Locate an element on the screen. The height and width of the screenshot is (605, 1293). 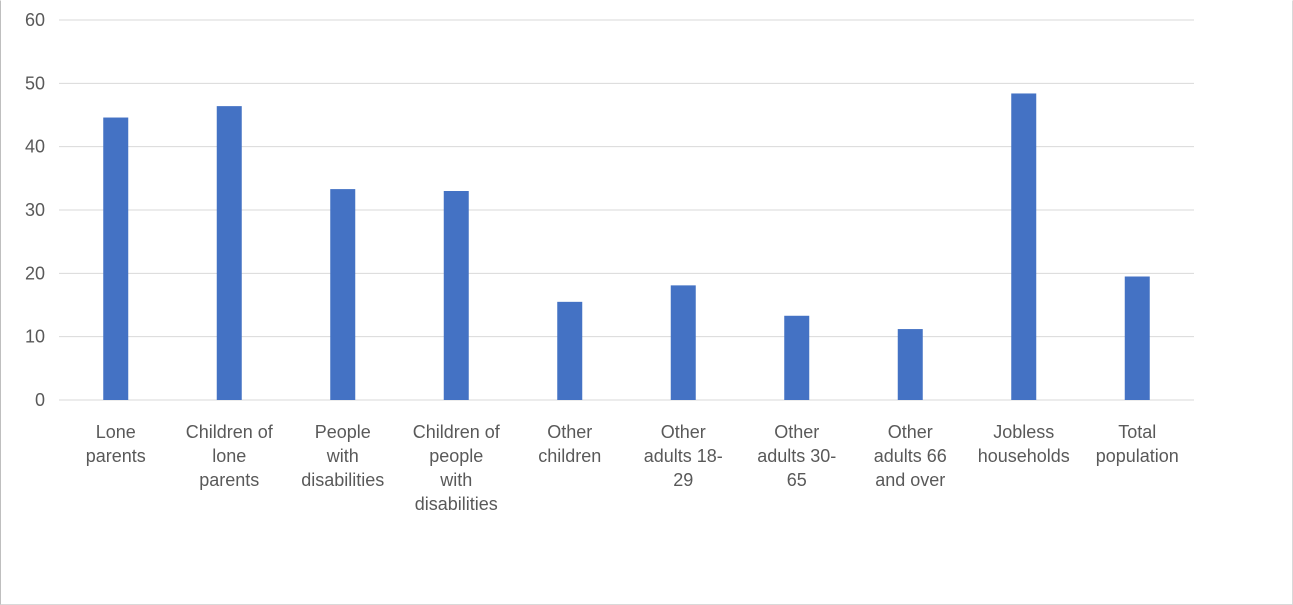
x-category-label: Other adults 30- 65 is located at coordinates (796, 456).